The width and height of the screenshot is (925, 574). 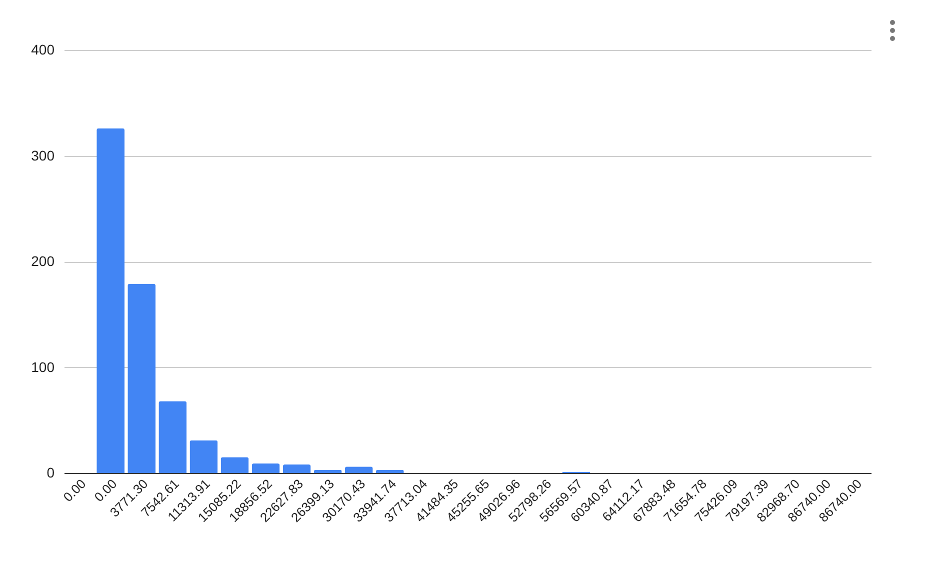 What do you see at coordinates (43, 50) in the screenshot?
I see `y-tick-label: 400` at bounding box center [43, 50].